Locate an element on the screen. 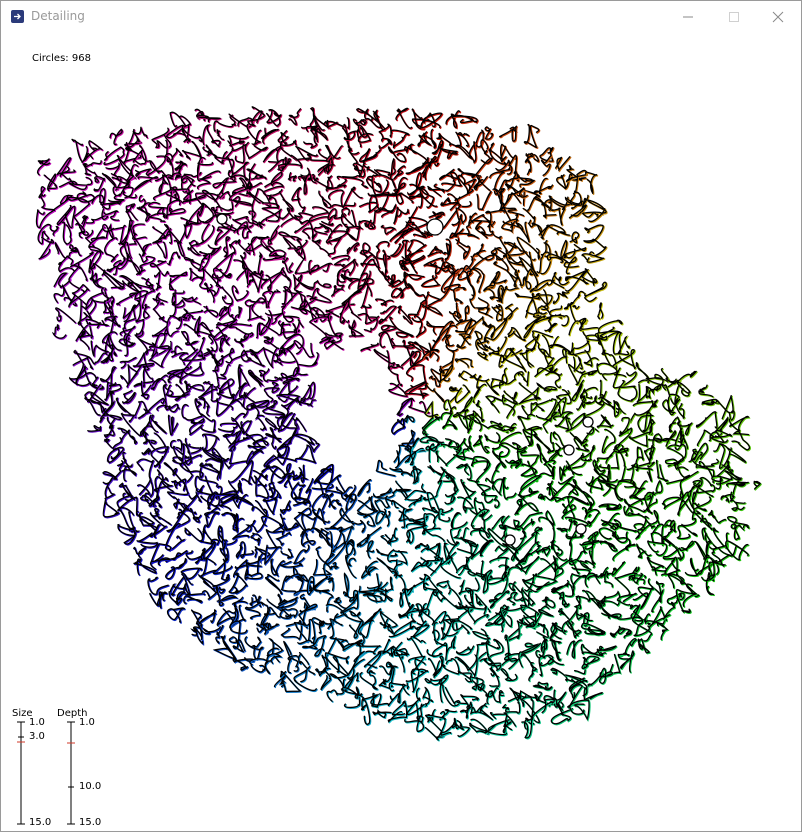 This screenshot has width=802, height=832. close-button is located at coordinates (778, 16).